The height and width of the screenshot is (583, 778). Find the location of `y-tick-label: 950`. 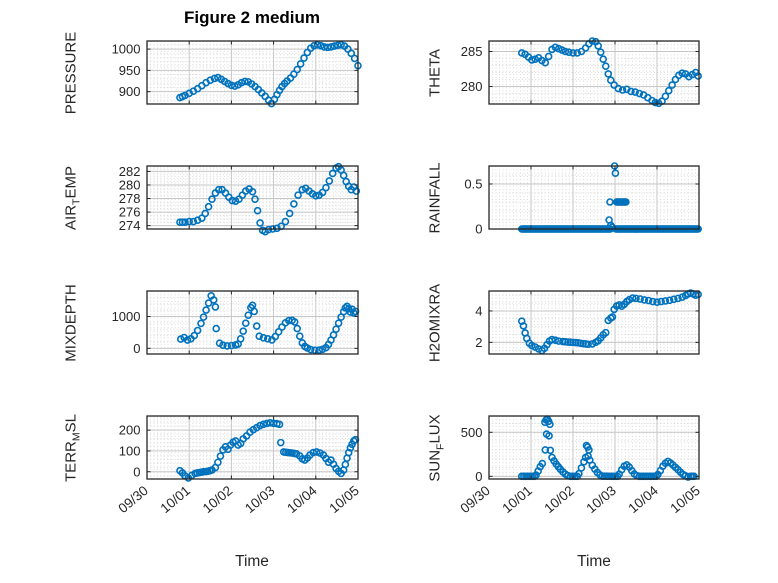

y-tick-label: 950 is located at coordinates (129, 70).